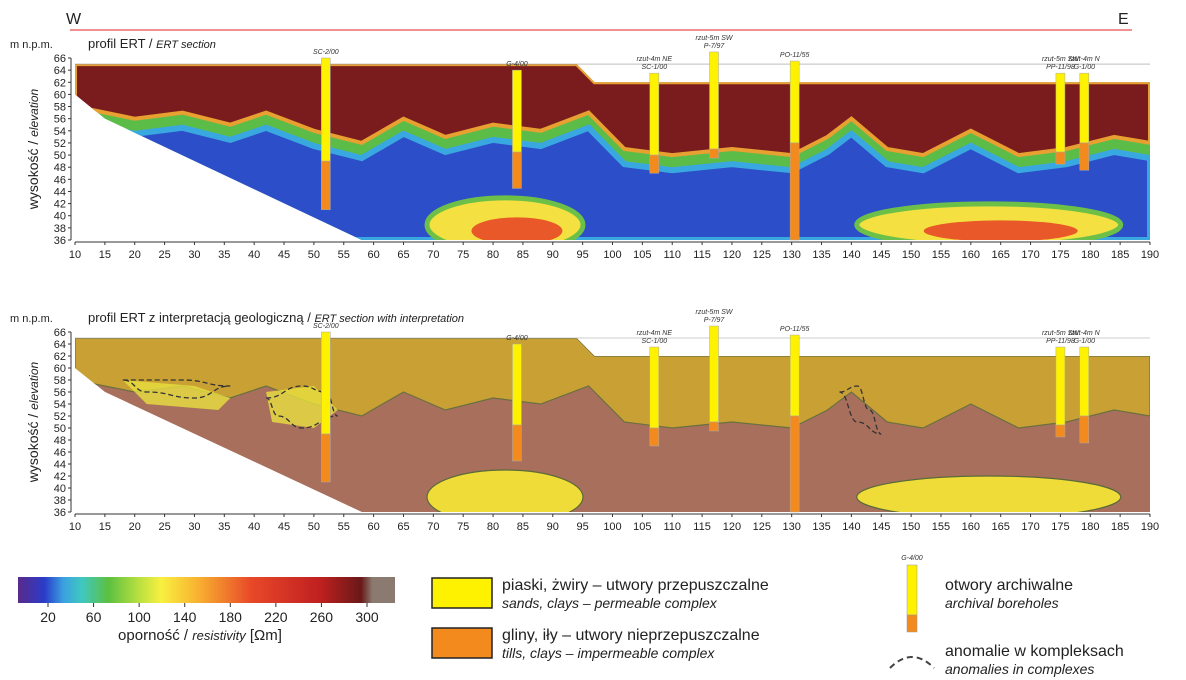 The image size is (1186, 680). What do you see at coordinates (463, 527) in the screenshot?
I see `x-tick-label: 75` at bounding box center [463, 527].